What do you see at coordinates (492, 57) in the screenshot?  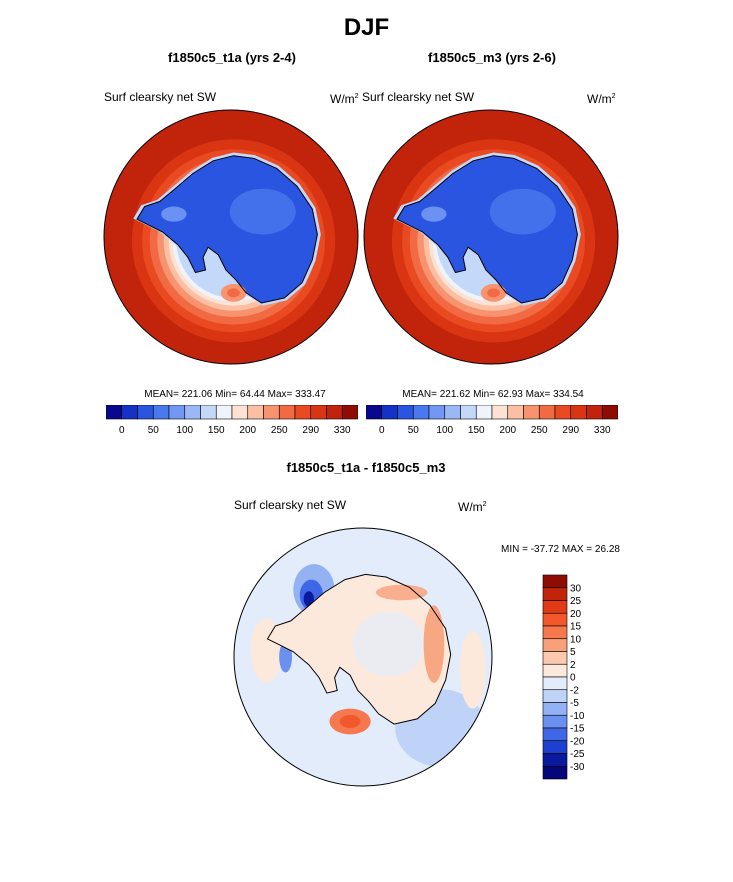 I see `panel-2-title: f1850c5_m3 (yrs 2-6)` at bounding box center [492, 57].